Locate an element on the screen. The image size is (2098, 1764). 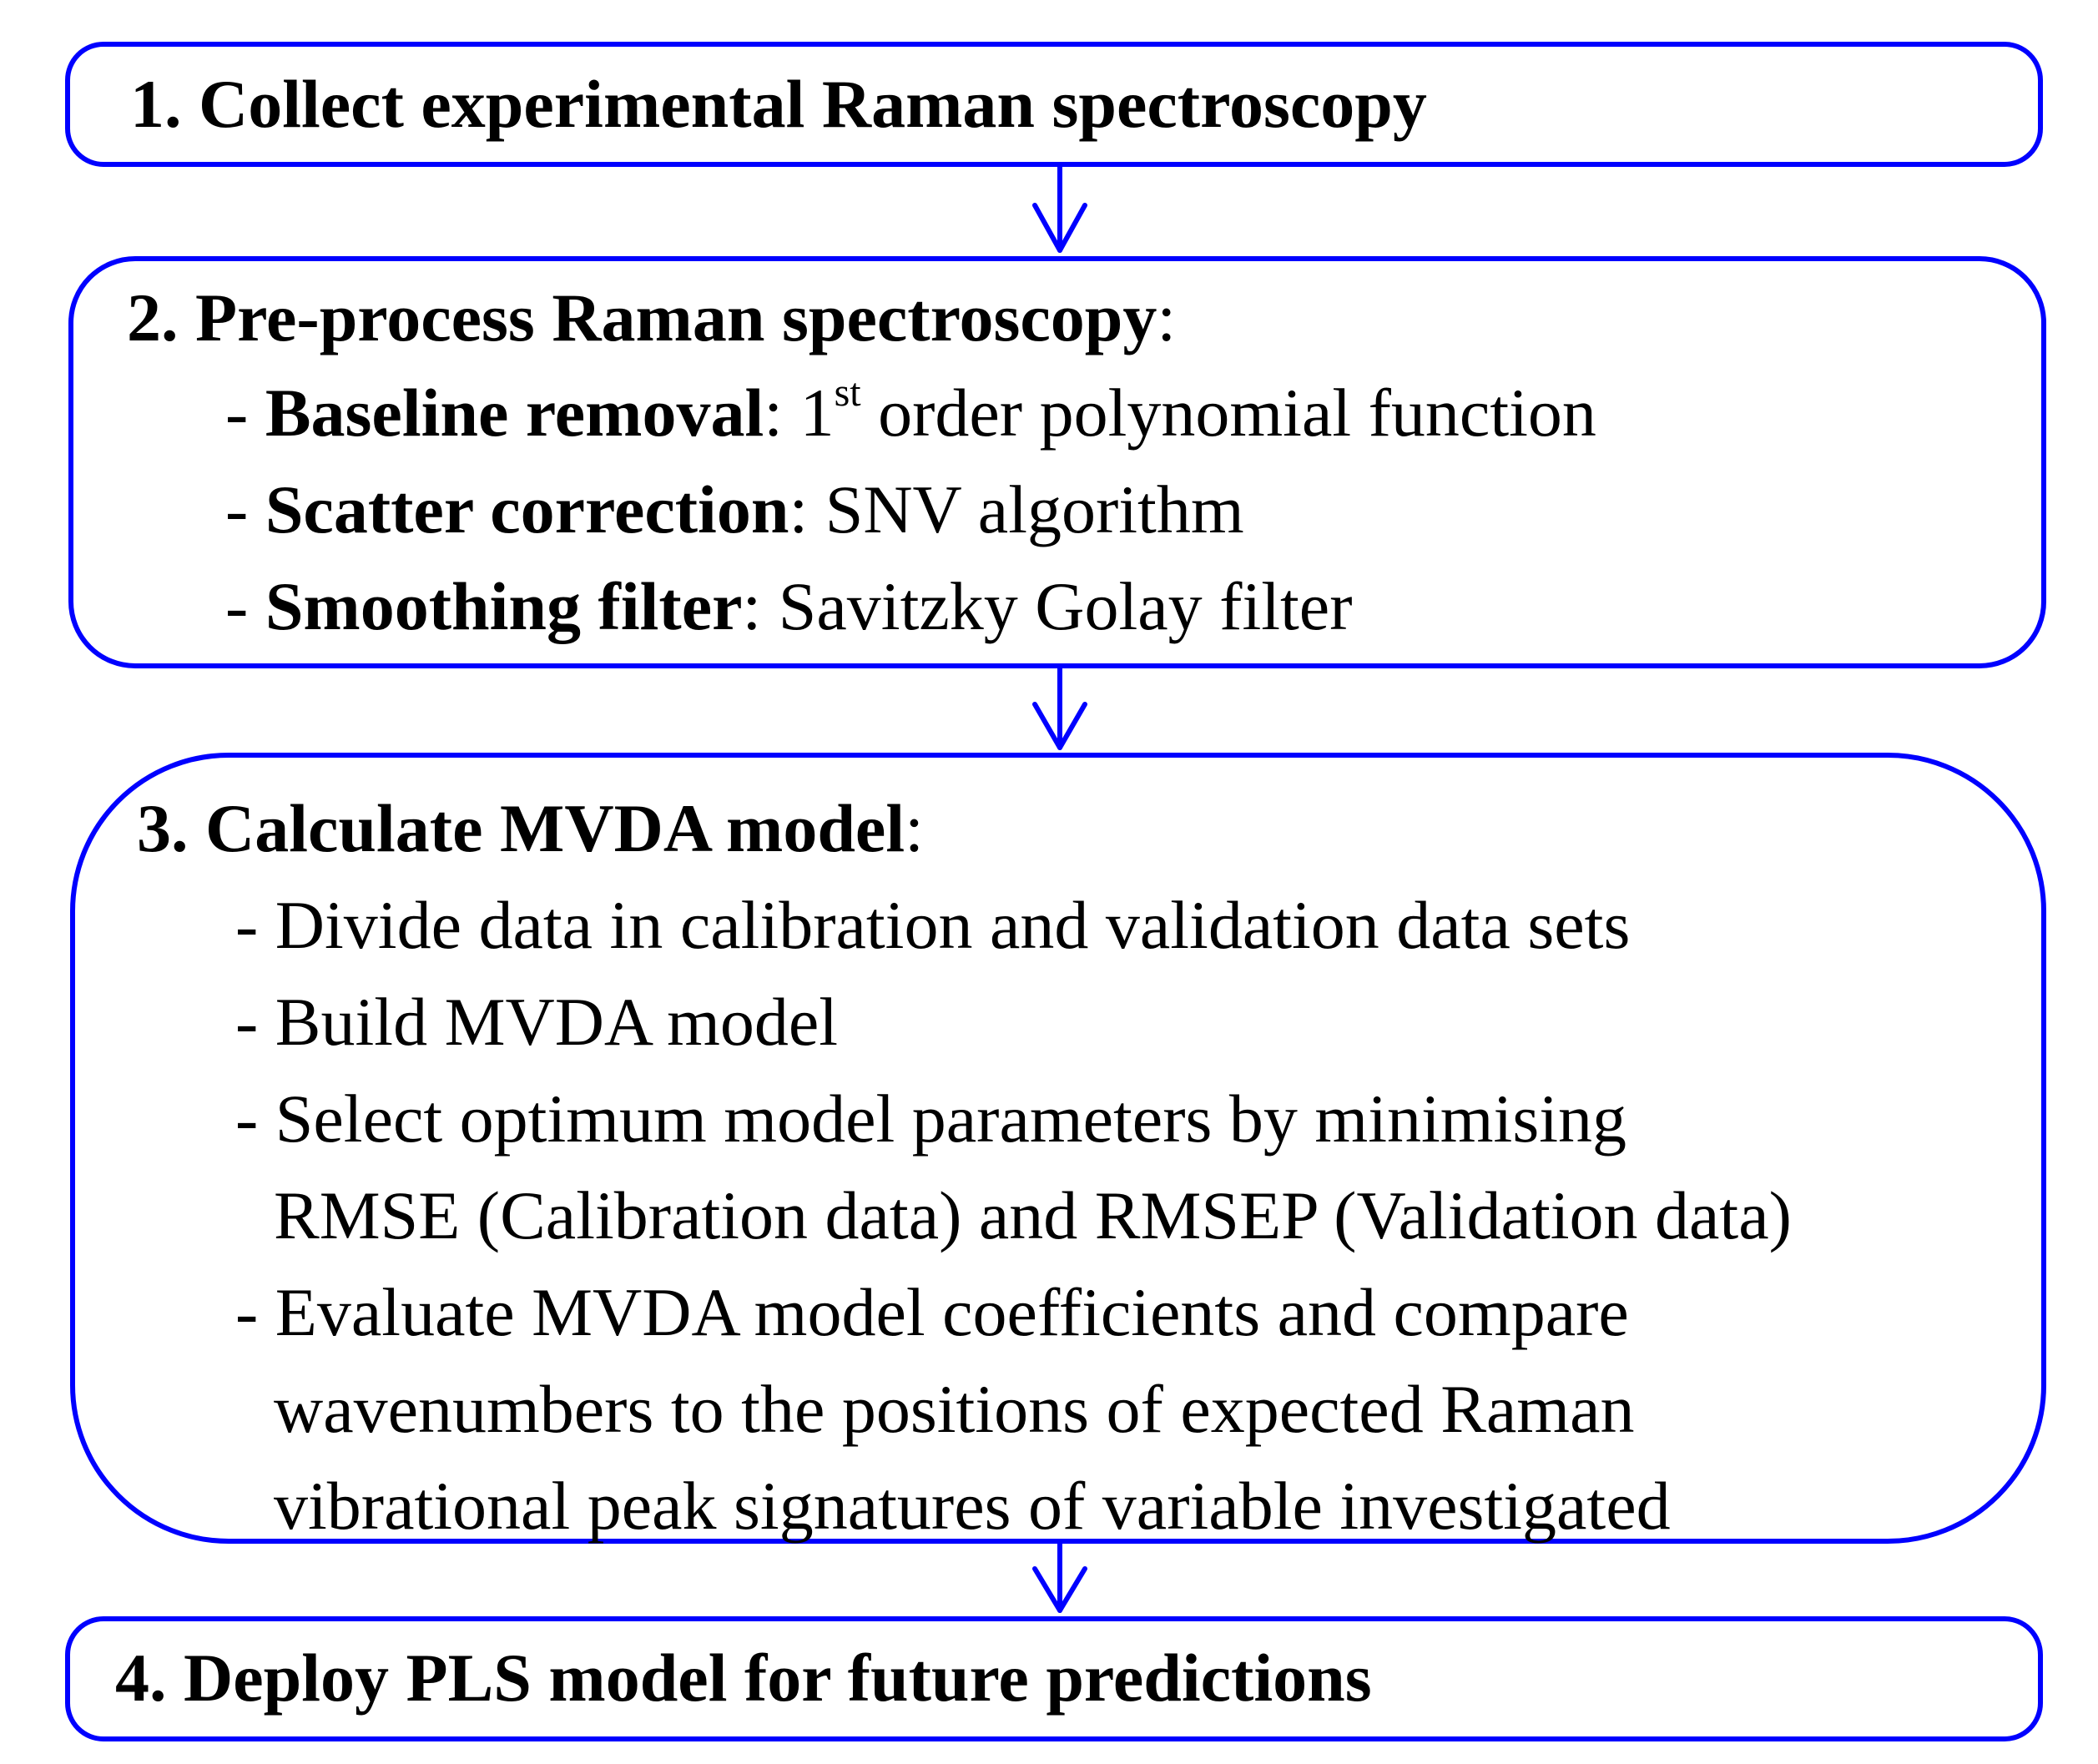
step-3-title: 3. Calculate MVDA model: is located at coordinates (530, 828).